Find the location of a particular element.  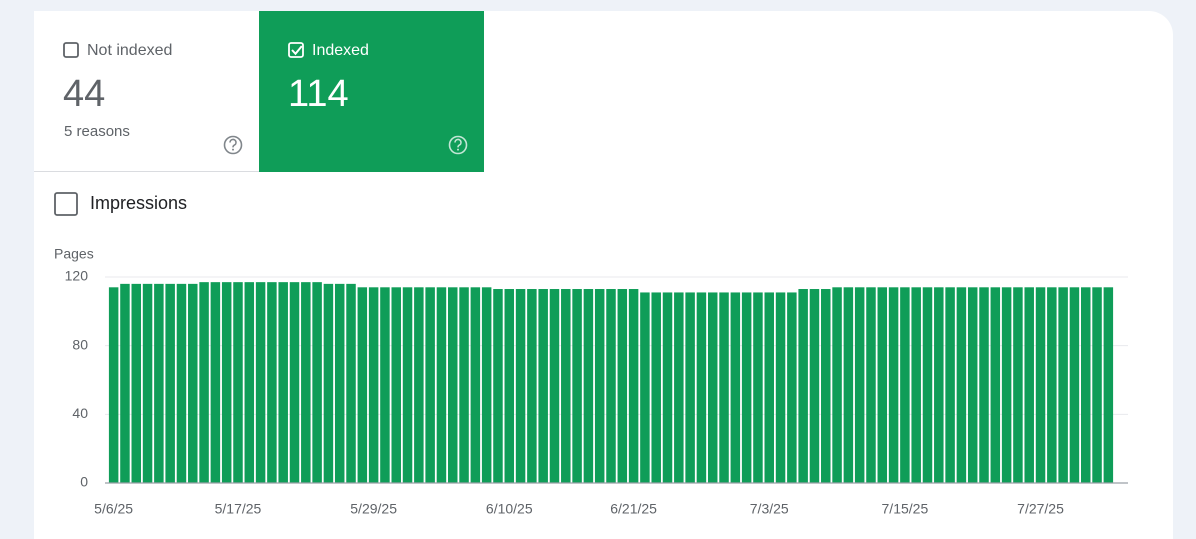

x-tick-label: 7/3/25 is located at coordinates (769, 509).